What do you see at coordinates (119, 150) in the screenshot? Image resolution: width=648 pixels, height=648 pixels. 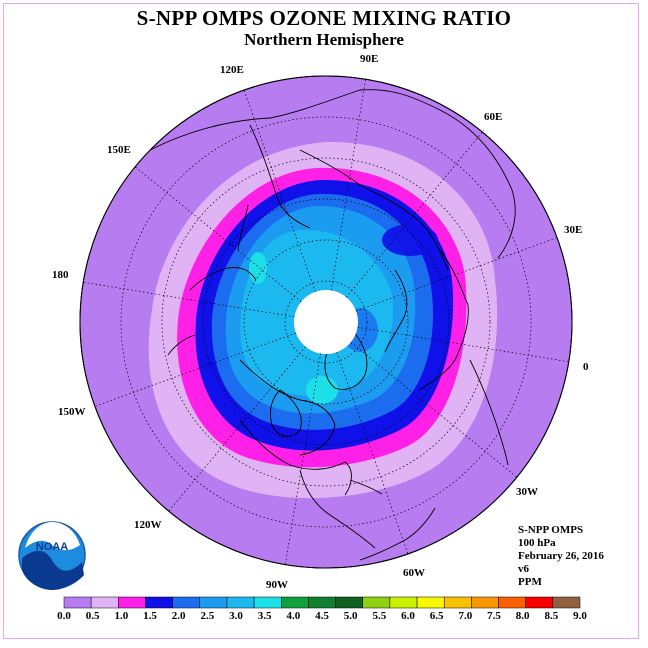 I see `lon-label: 150E` at bounding box center [119, 150].